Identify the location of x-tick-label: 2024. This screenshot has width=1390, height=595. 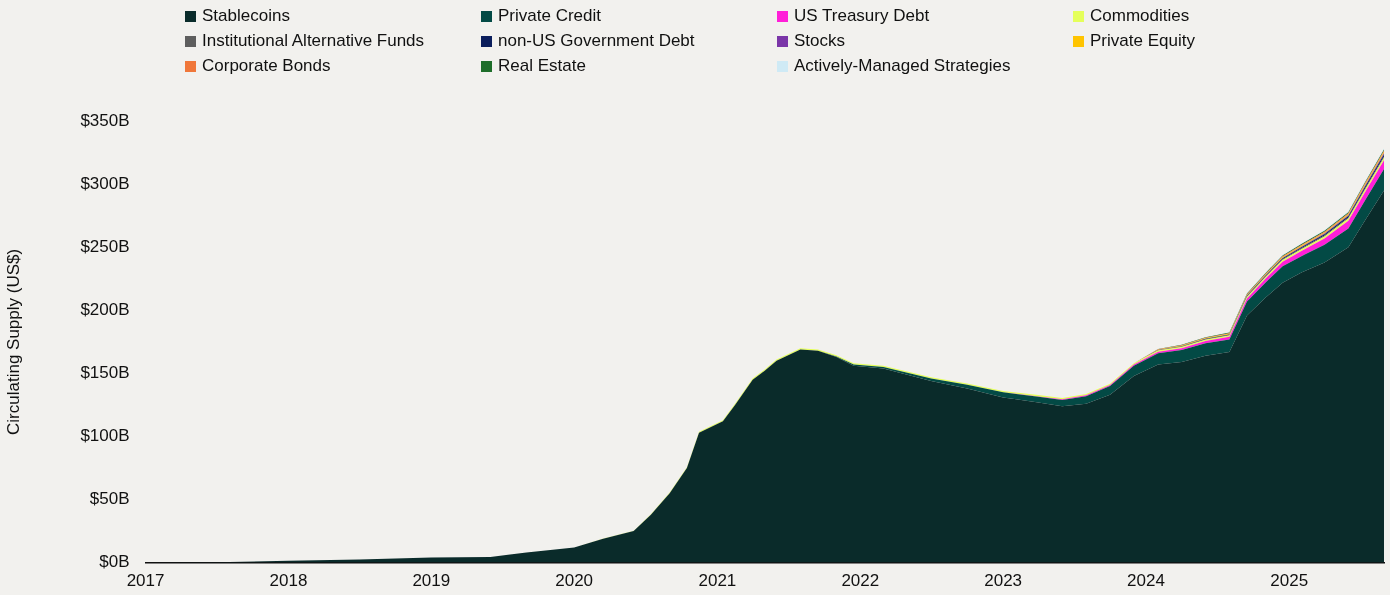
(1146, 581).